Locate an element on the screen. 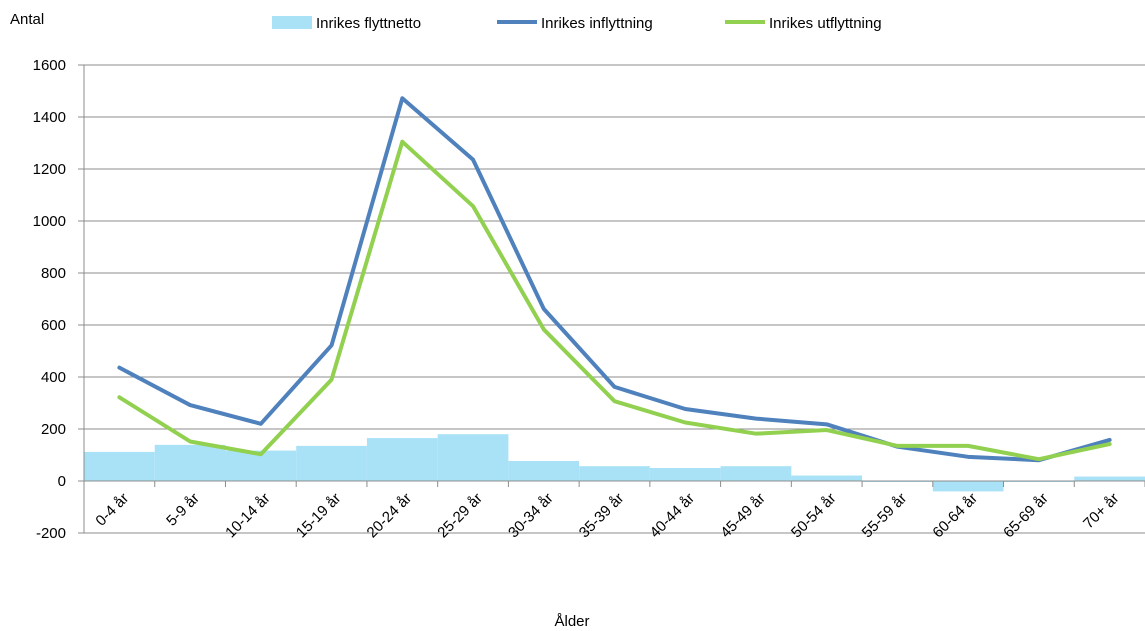  x-tick-label: 0-4 år is located at coordinates (112, 510).